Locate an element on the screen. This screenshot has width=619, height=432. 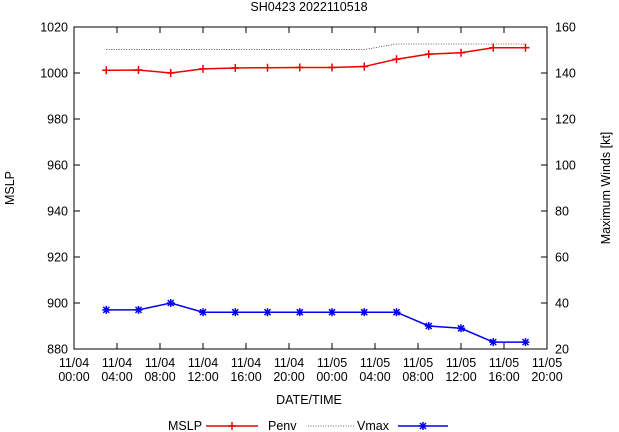
series-line-vmax is located at coordinates (316, 322).